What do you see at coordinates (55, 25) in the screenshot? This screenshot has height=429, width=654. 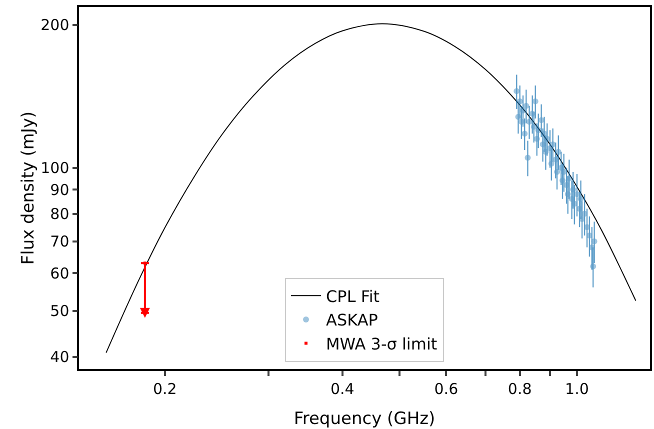 I see `y-tick-label: 200` at bounding box center [55, 25].